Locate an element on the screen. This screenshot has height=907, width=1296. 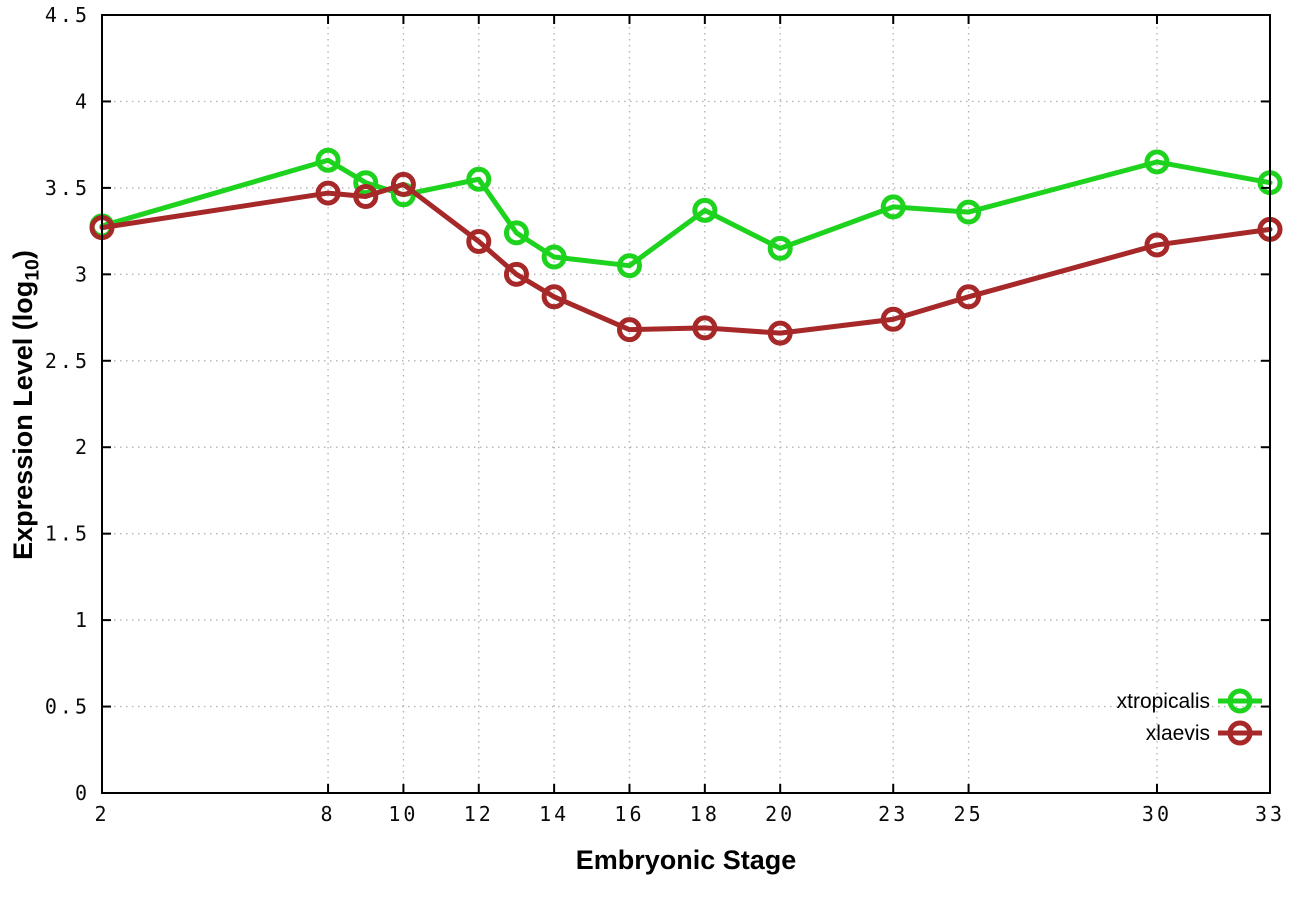
x-axis-title: Embryonic Stage is located at coordinates (686, 860).